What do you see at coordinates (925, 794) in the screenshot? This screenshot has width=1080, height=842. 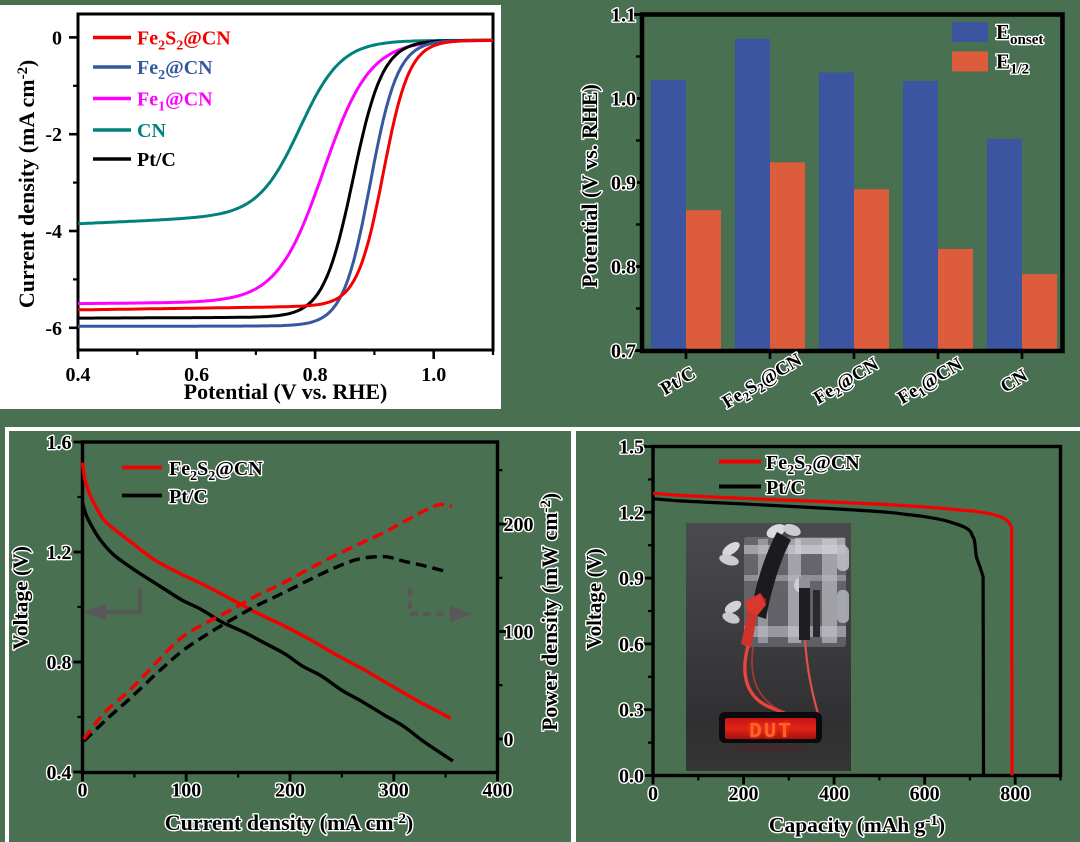 I see `svg-text: 600` at bounding box center [925, 794].